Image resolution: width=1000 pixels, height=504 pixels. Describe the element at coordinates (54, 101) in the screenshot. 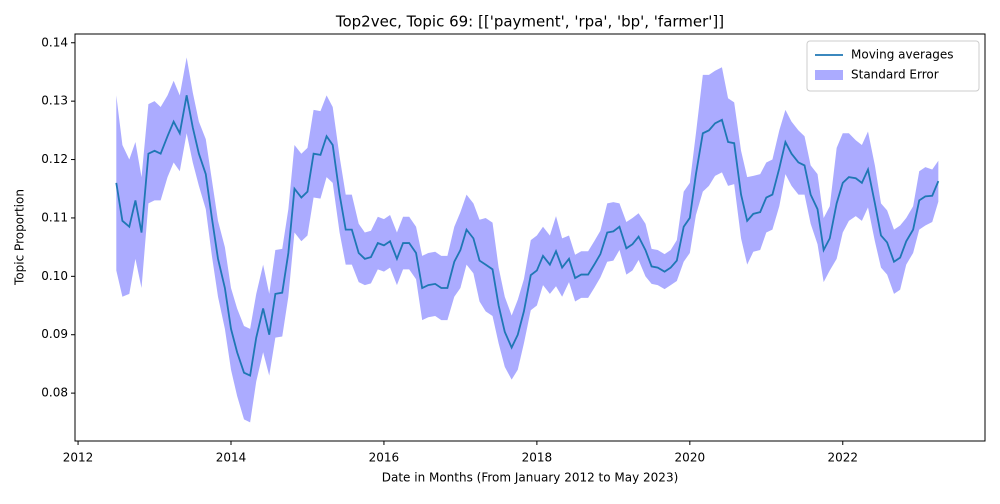

I see `y-tick-label: 0.13` at that location.